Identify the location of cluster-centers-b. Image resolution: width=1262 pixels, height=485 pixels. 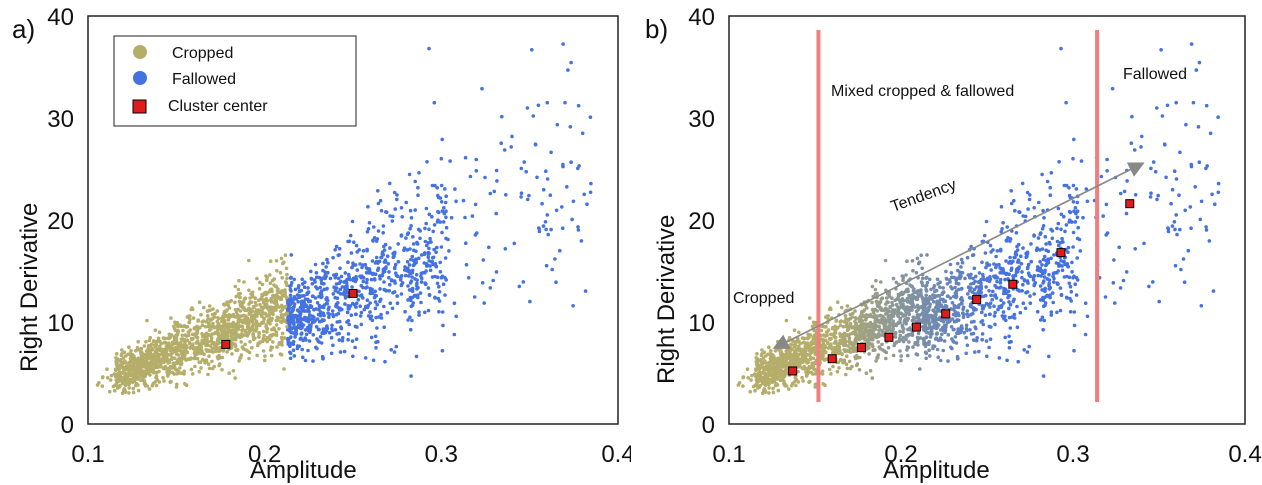
(961, 287).